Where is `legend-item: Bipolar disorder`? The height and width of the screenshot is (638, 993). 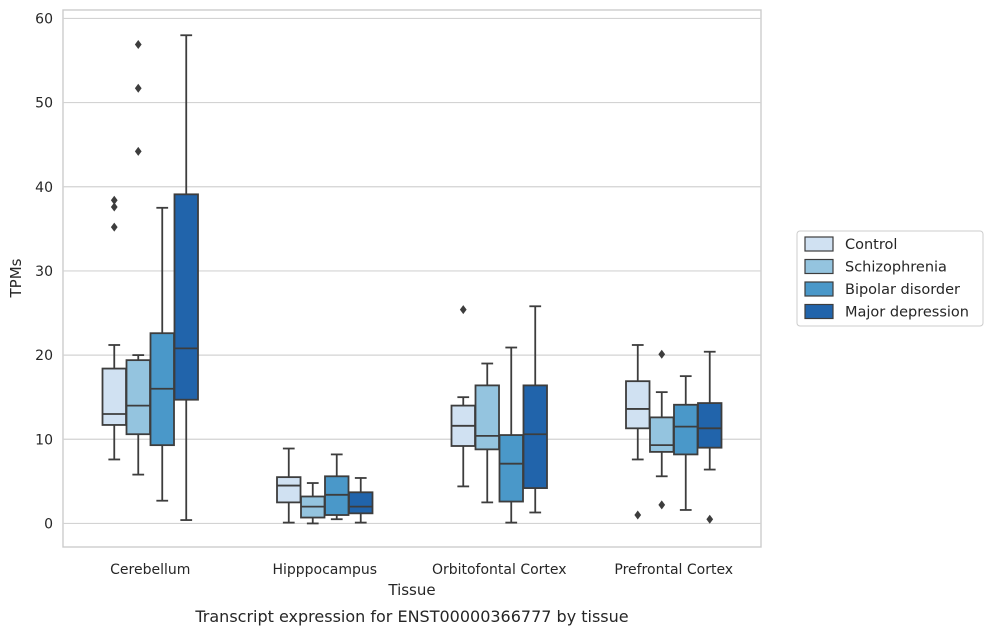
legend-item: Bipolar disorder is located at coordinates (882, 289).